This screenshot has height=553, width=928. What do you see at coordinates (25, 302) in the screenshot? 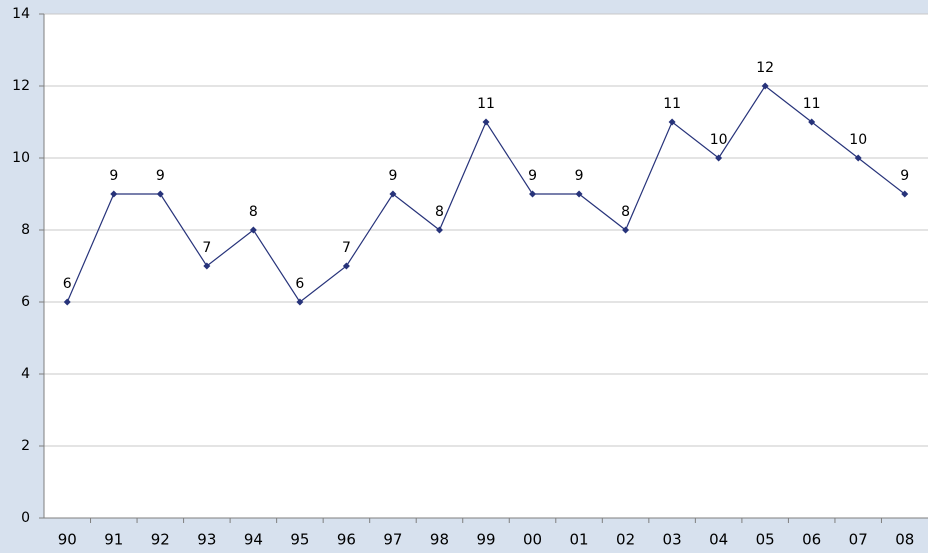
I see `y-tick-label: 6` at bounding box center [25, 302].